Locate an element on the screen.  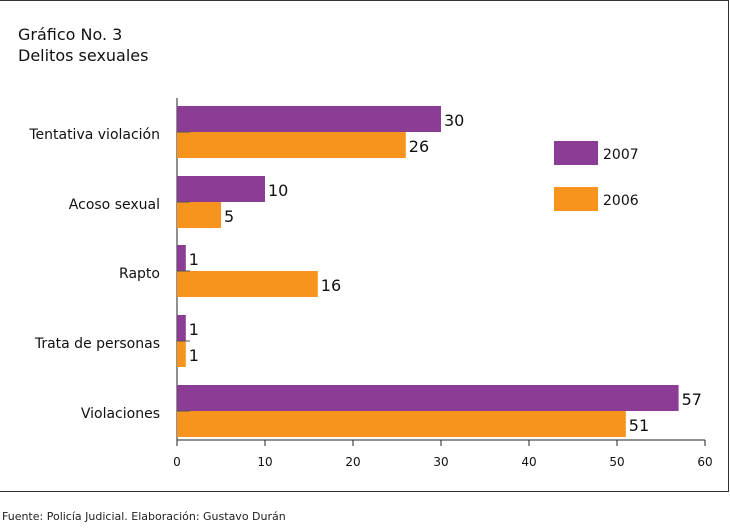
bar-value-label: 16 is located at coordinates (331, 285).